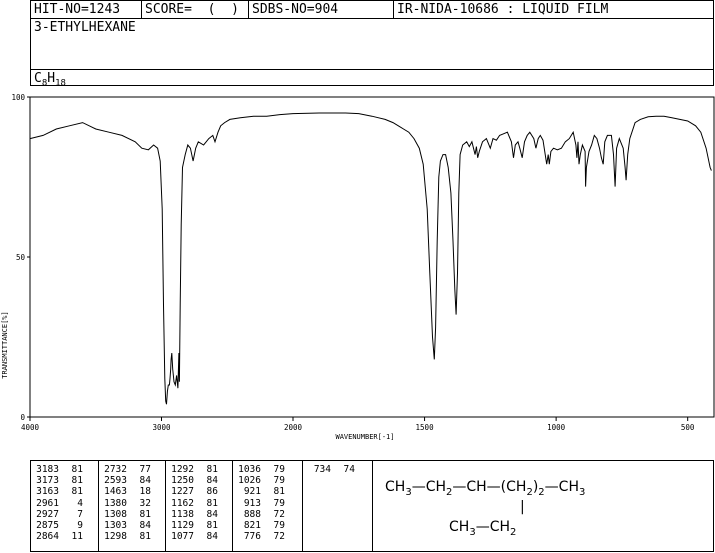 The width and height of the screenshot is (715, 553). Describe the element at coordinates (182, 526) in the screenshot. I see `peak-wavenumber: 1129` at that location.